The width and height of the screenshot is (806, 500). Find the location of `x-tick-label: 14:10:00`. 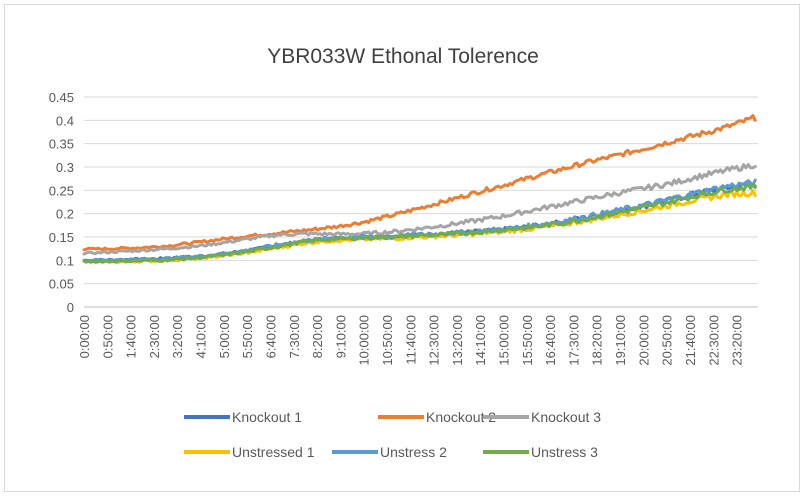

x-tick-label: 14:10:00 is located at coordinates (480, 340).